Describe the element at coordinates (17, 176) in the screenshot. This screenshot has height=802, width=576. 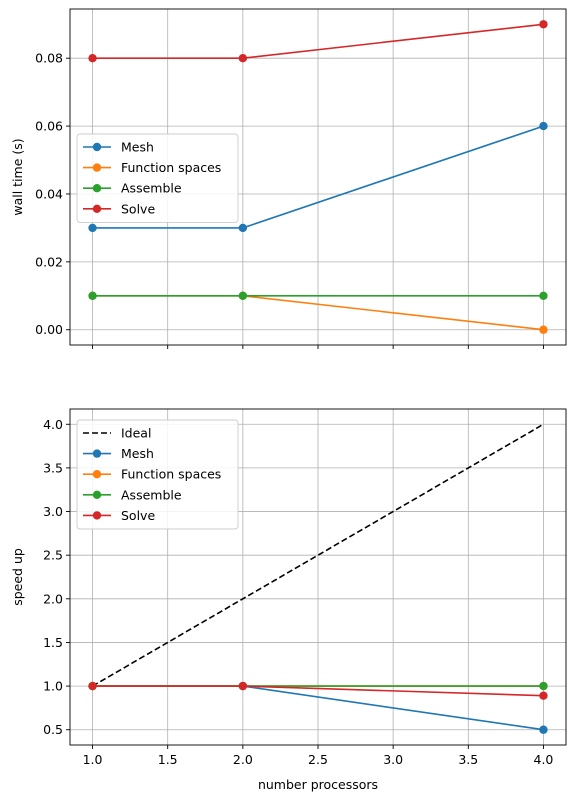
I see `y-axis-label: wall time (s)` at that location.